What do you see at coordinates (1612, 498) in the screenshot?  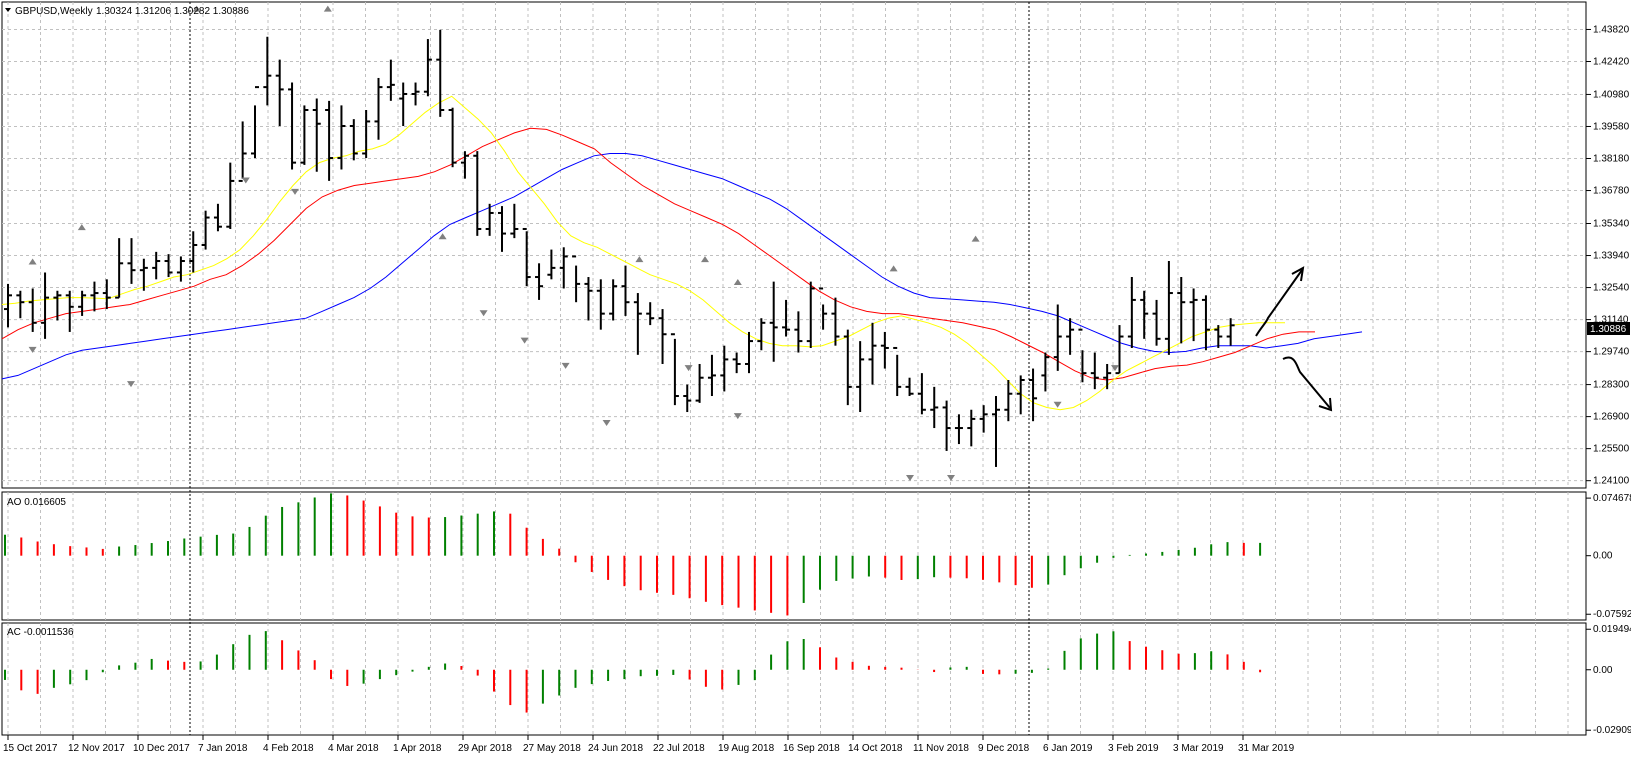 I see `ao-tick-label: 0.074678` at bounding box center [1612, 498].